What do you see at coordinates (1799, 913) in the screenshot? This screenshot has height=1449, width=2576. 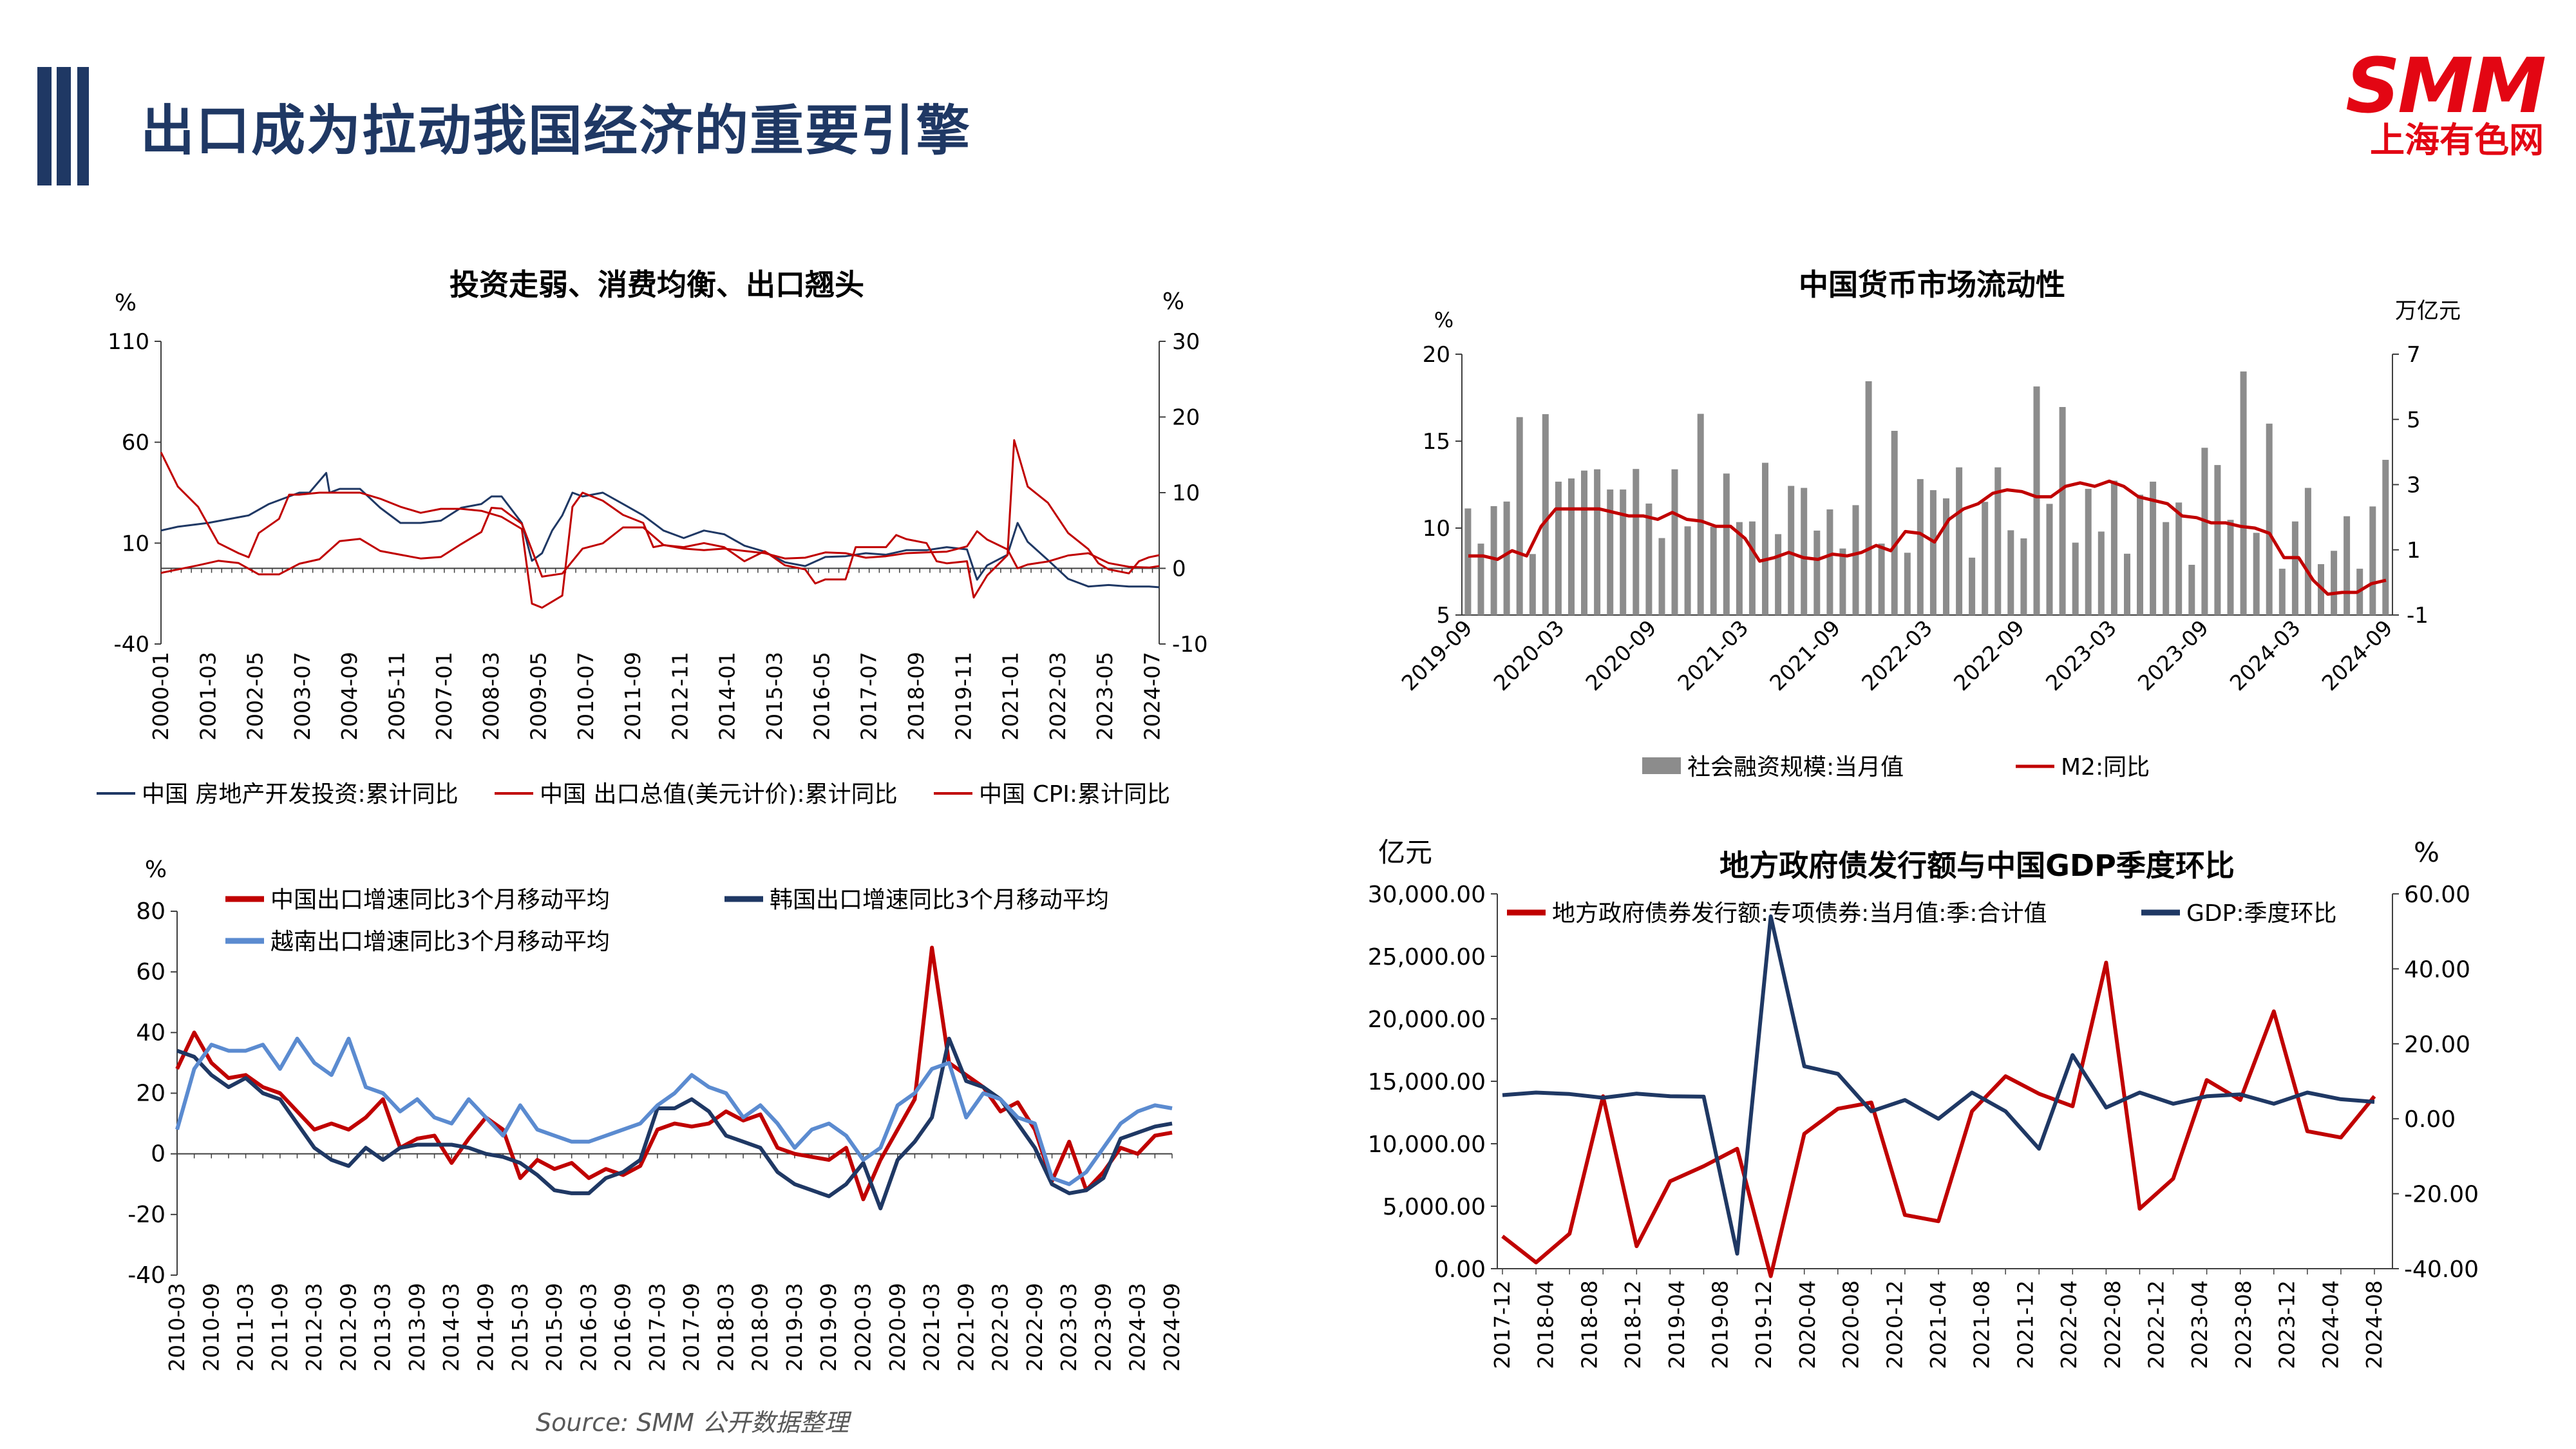 I see `legend-label: 地方政府债券发行额:专项债券:当月值:季:合计值` at bounding box center [1799, 913].